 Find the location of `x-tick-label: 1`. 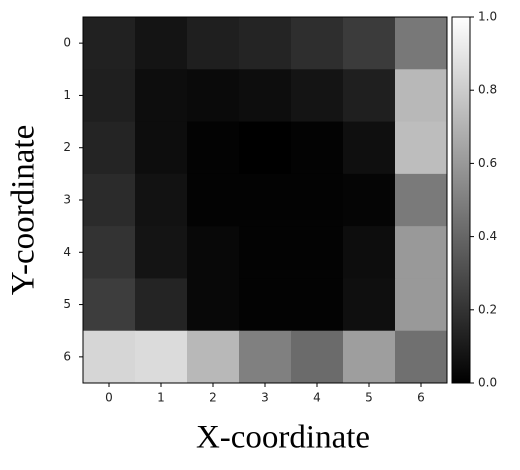

x-tick-label: 1 is located at coordinates (161, 398).